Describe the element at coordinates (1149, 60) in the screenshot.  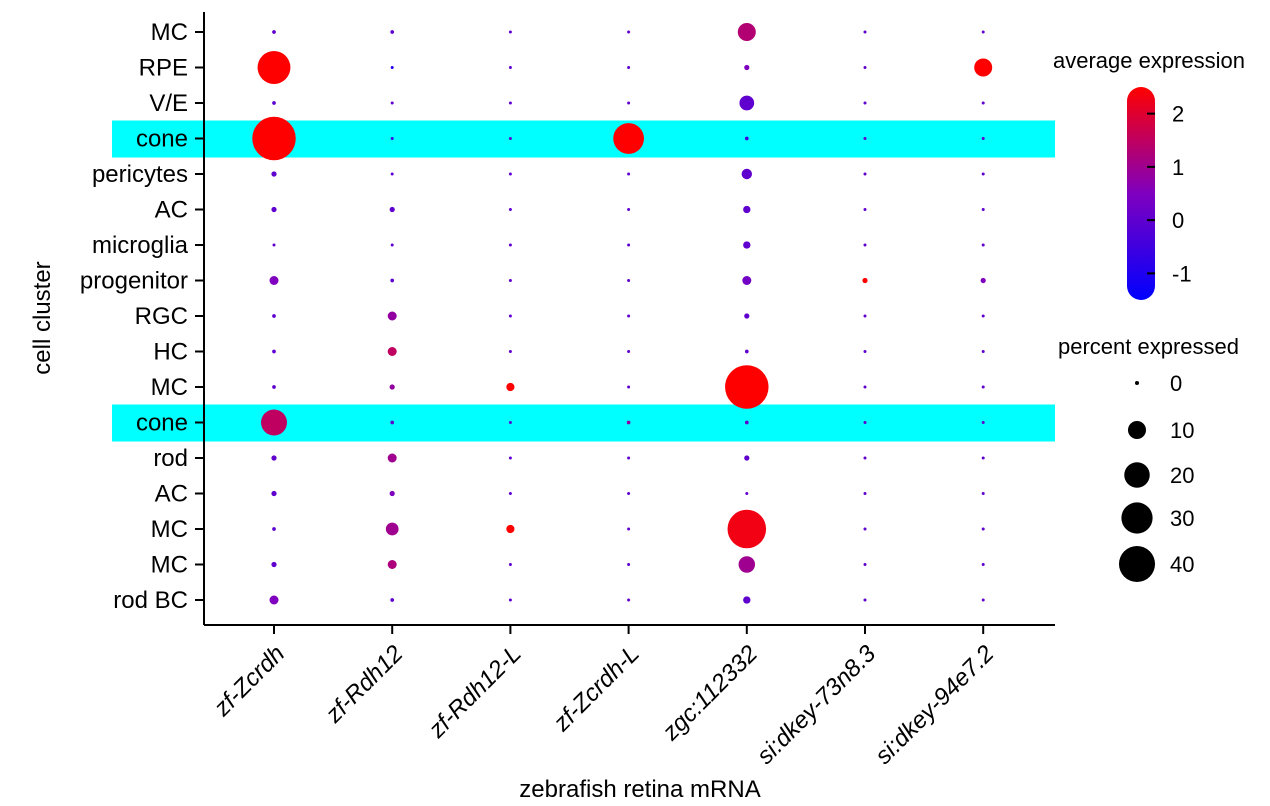
I see `color-legend-title: average expression` at that location.